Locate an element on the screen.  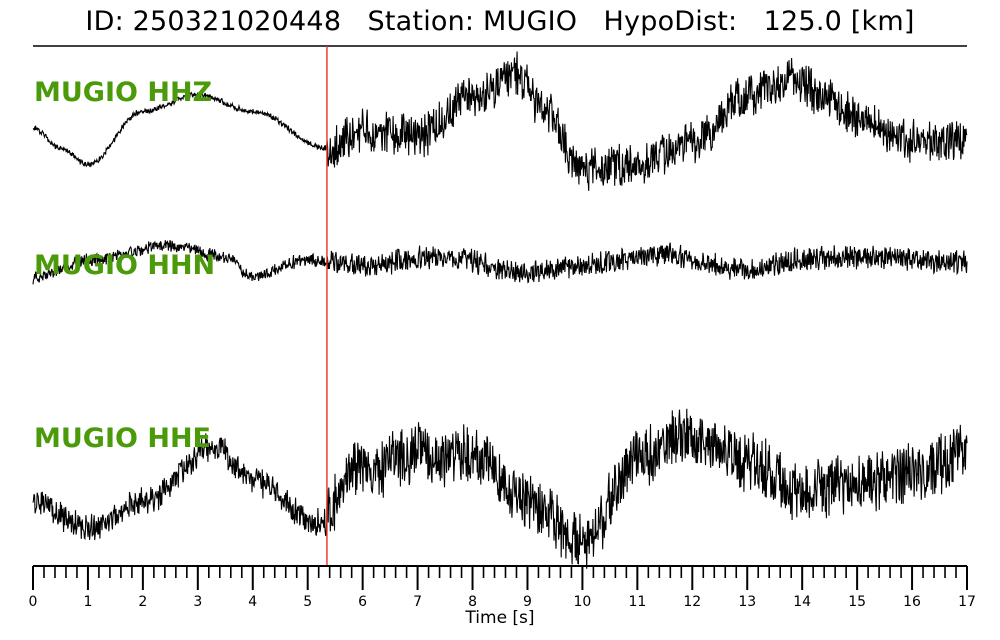
trace-label-group: MUGIO HHZ MUGIO HHN MUGIO HHE is located at coordinates (124, 265).